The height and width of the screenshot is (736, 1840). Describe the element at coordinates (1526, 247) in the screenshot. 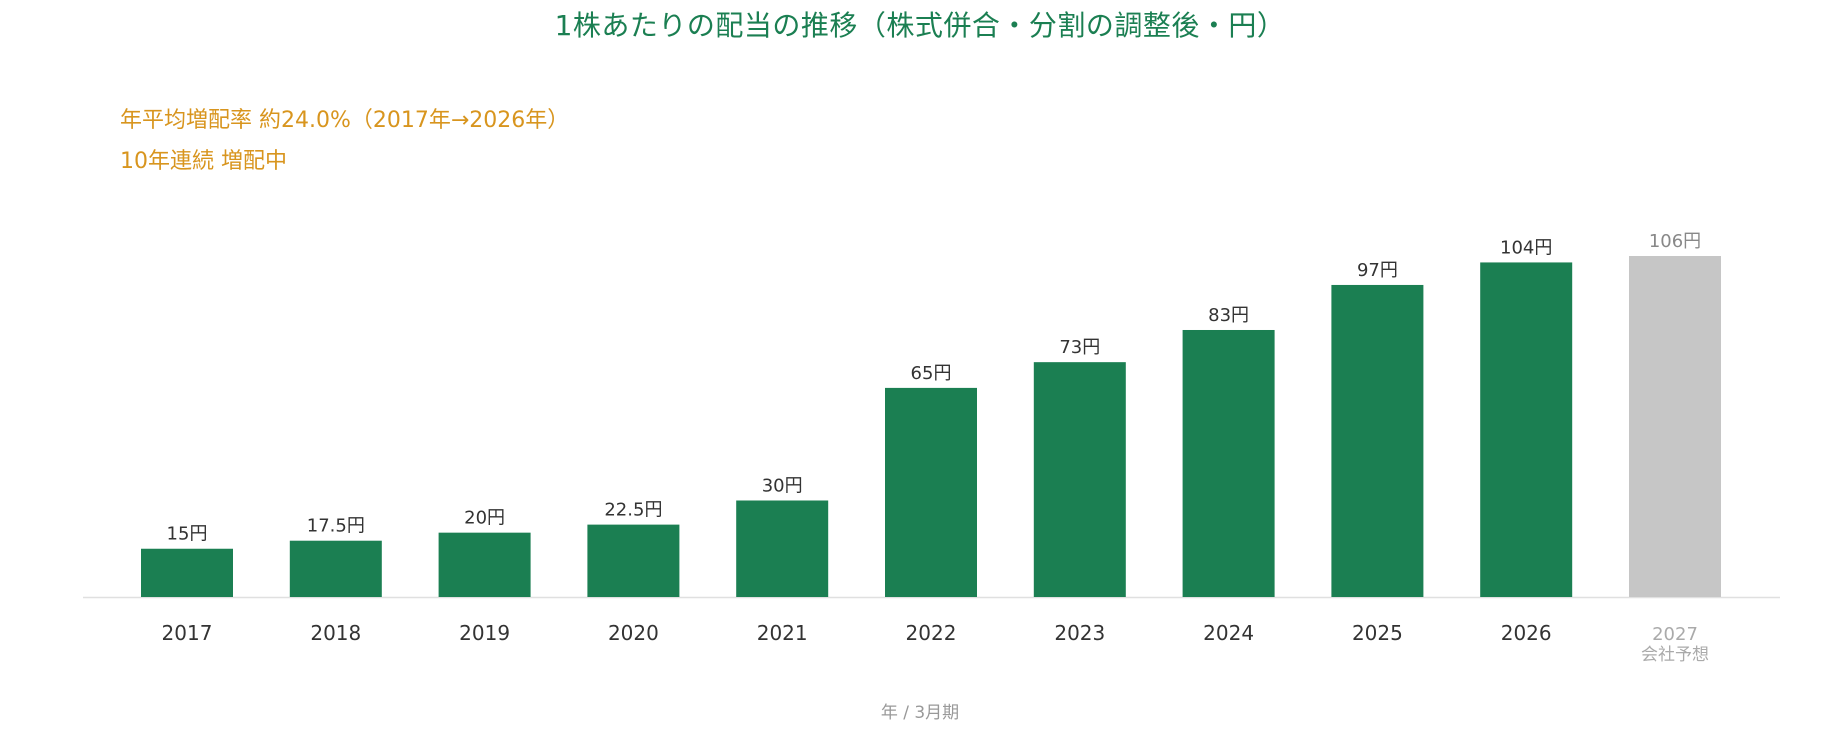

I see `data-label-2026: 104円` at that location.